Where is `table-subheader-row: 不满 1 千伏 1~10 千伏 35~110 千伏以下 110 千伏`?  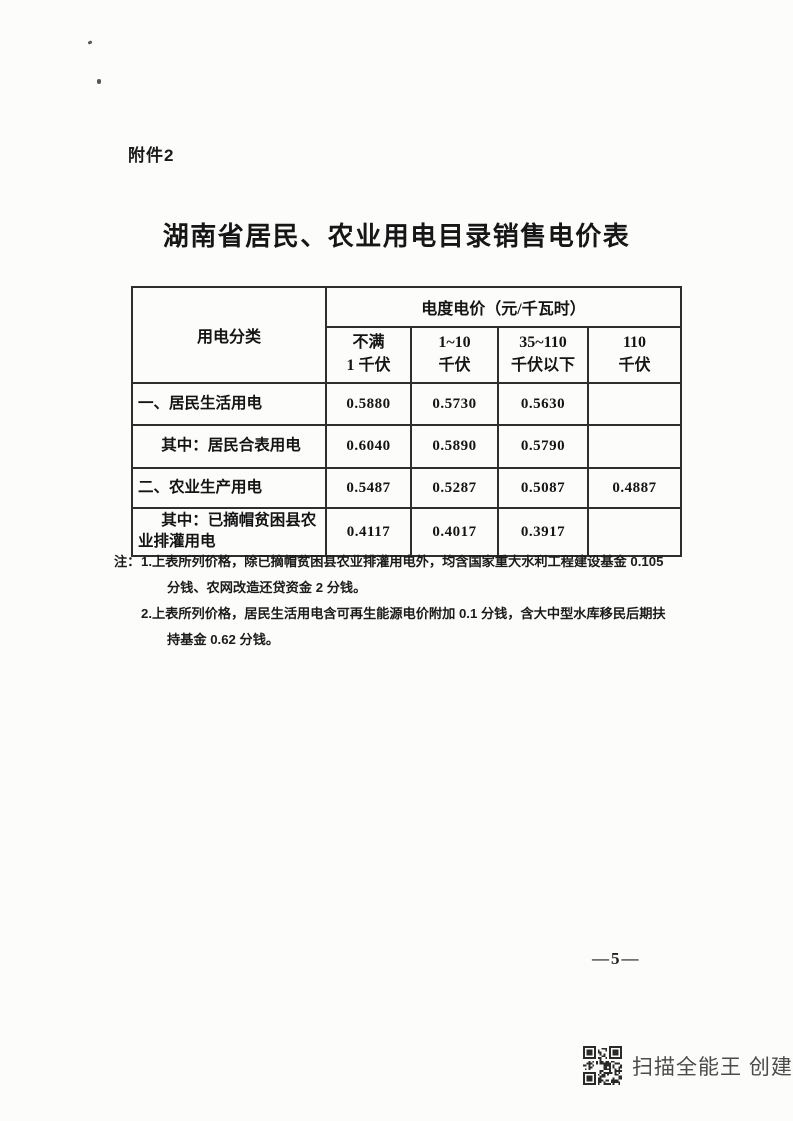
table-subheader-row: 不满 1 千伏 1~10 千伏 35~110 千伏以下 110 千伏 is located at coordinates (407, 355).